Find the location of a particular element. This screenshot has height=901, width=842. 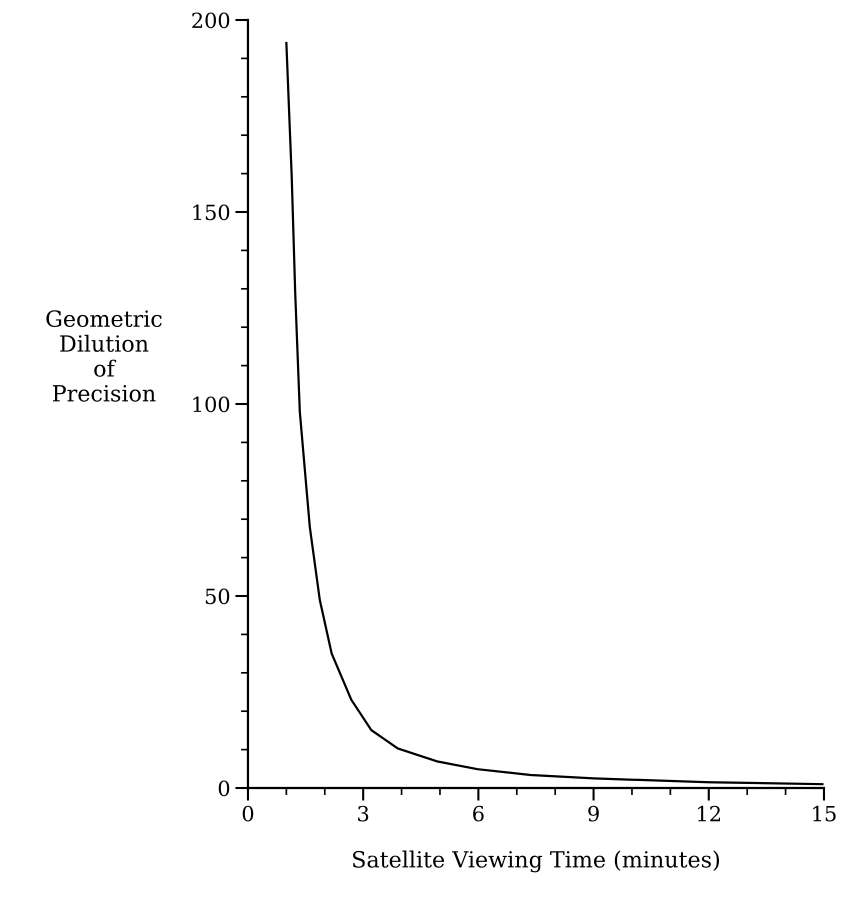

y-tick-label: 0 is located at coordinates (224, 788).